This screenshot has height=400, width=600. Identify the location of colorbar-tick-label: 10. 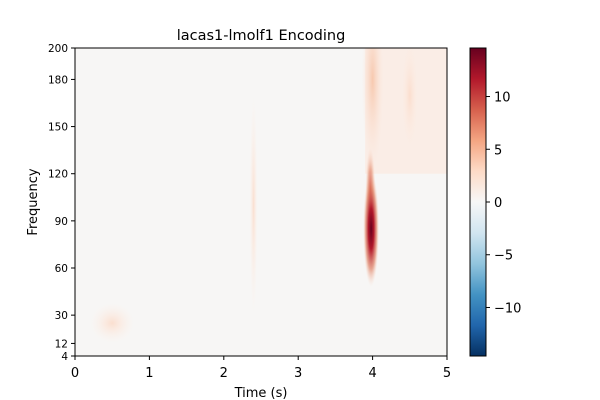
(502, 98).